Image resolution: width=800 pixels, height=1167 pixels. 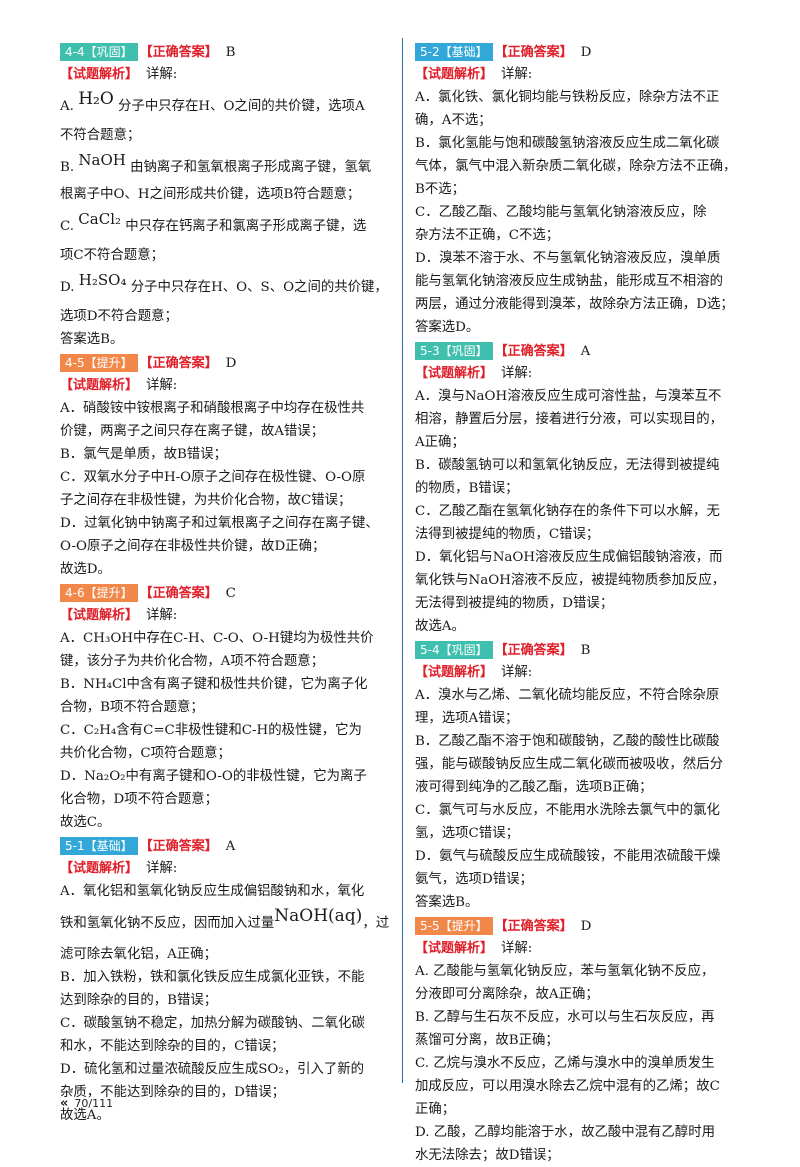 I want to click on text-line: 选项D不符合题意；, so click(x=119, y=316).